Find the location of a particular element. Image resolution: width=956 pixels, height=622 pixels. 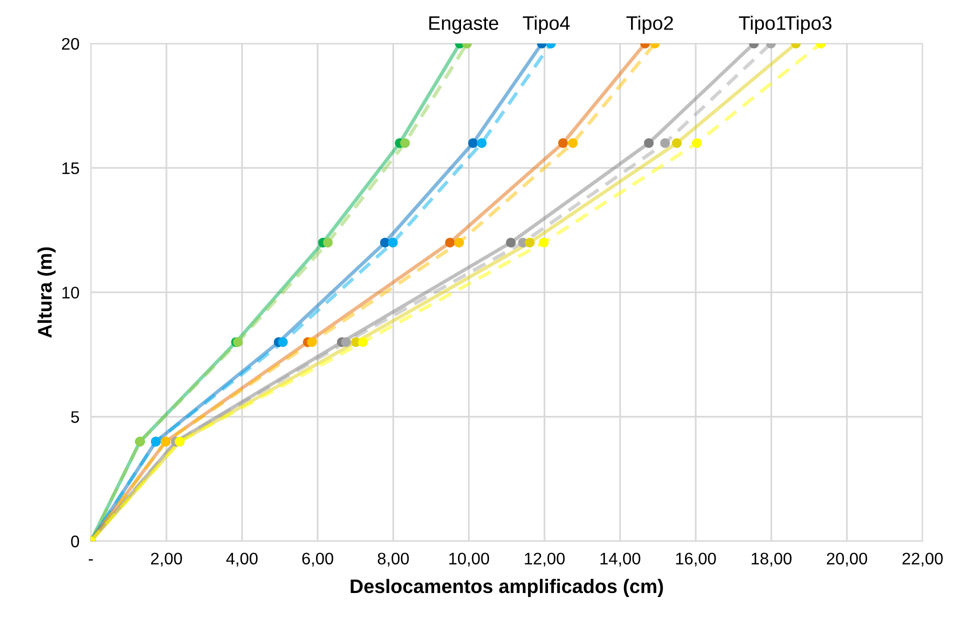

x-tick-label: 16,00 is located at coordinates (696, 559).